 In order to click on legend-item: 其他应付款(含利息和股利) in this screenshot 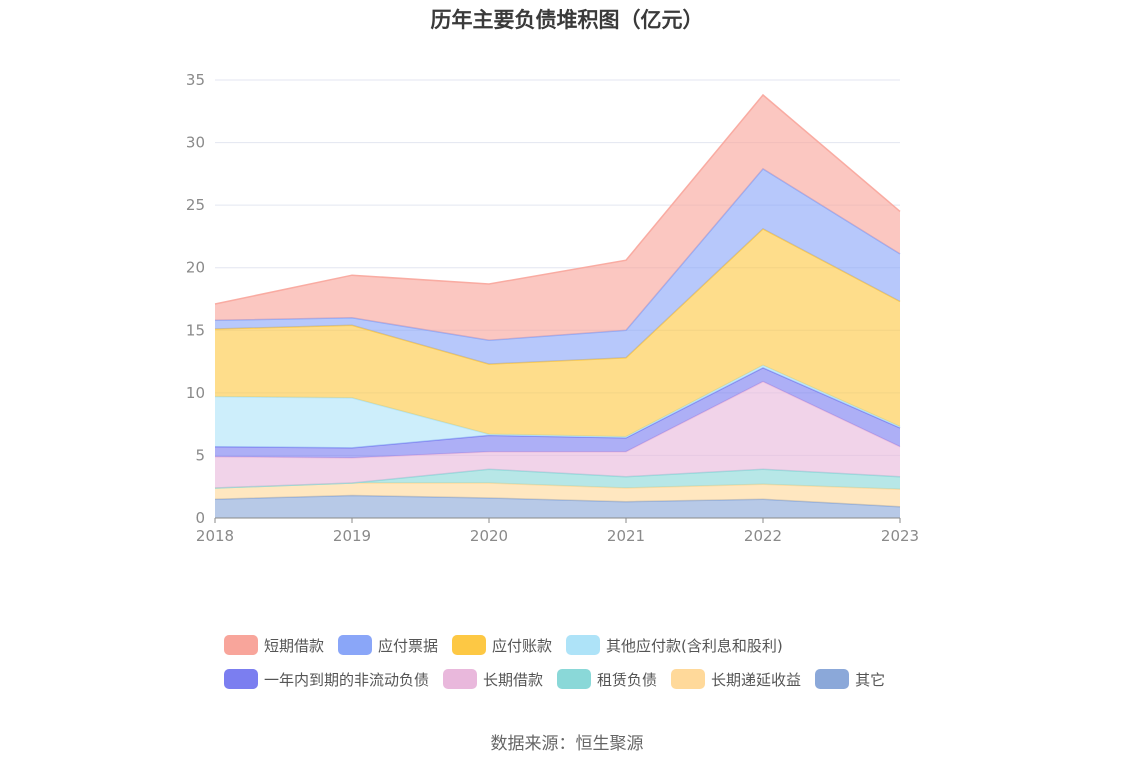, I will do `click(674, 645)`.